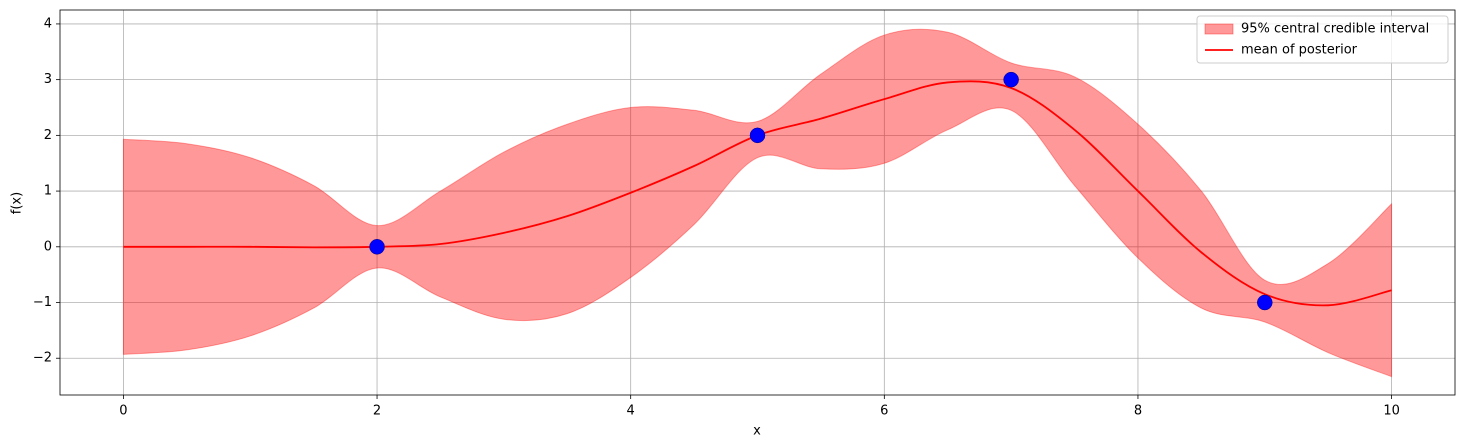 This screenshot has width=1464, height=448. I want to click on x-tick-label: 0, so click(123, 411).